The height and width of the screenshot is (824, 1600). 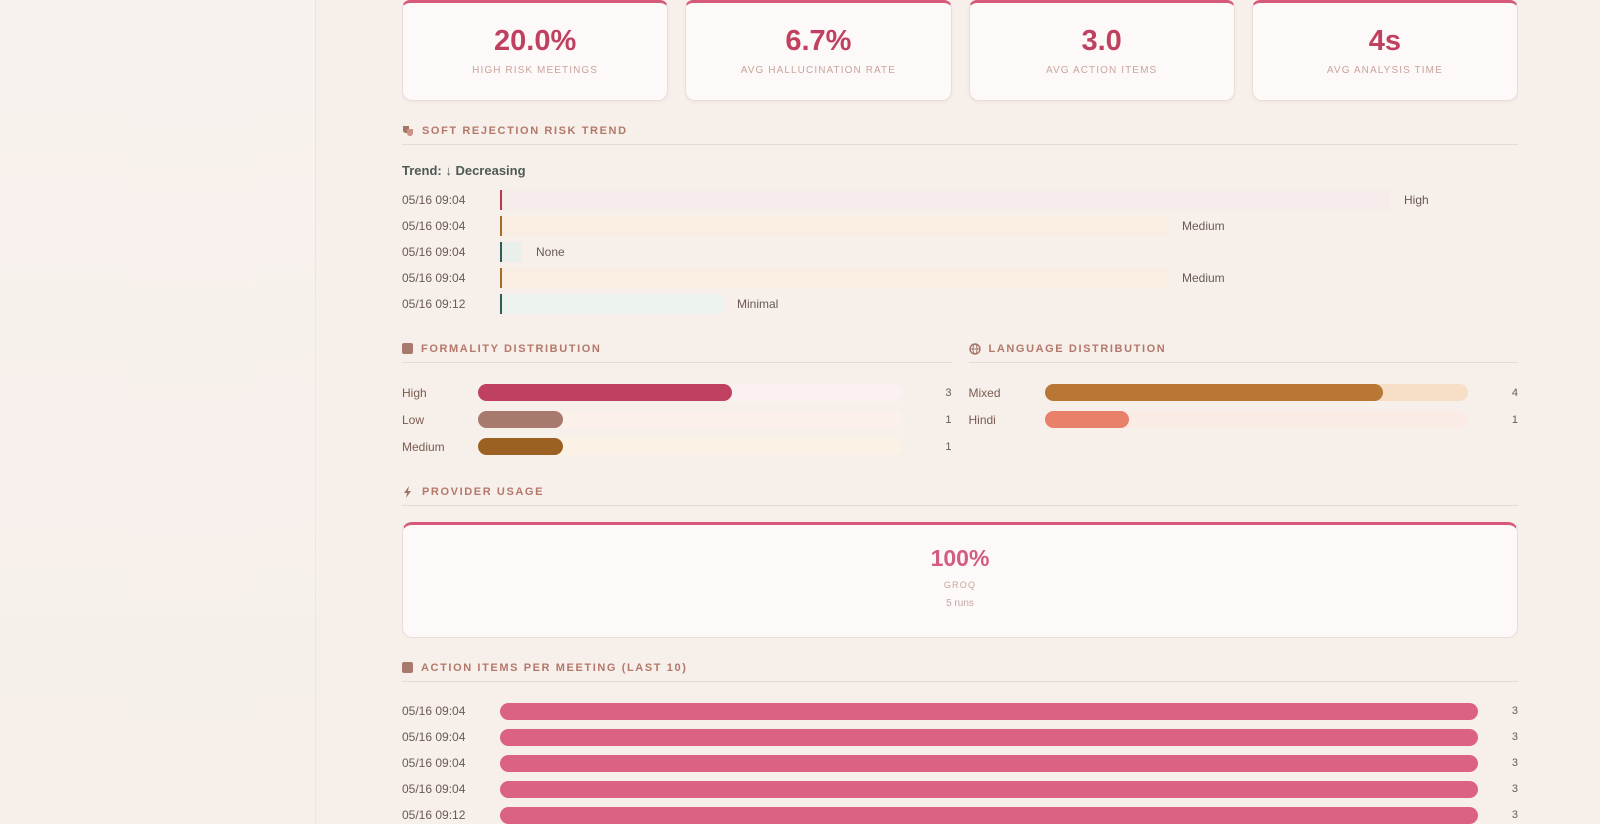 What do you see at coordinates (408, 131) in the screenshot?
I see `masks-icon` at bounding box center [408, 131].